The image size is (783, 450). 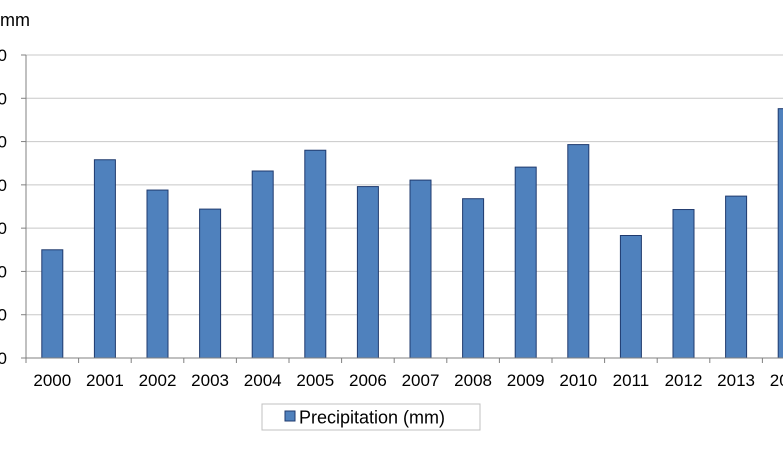 What do you see at coordinates (3, 98) in the screenshot?
I see `y-tick-label: 600` at bounding box center [3, 98].